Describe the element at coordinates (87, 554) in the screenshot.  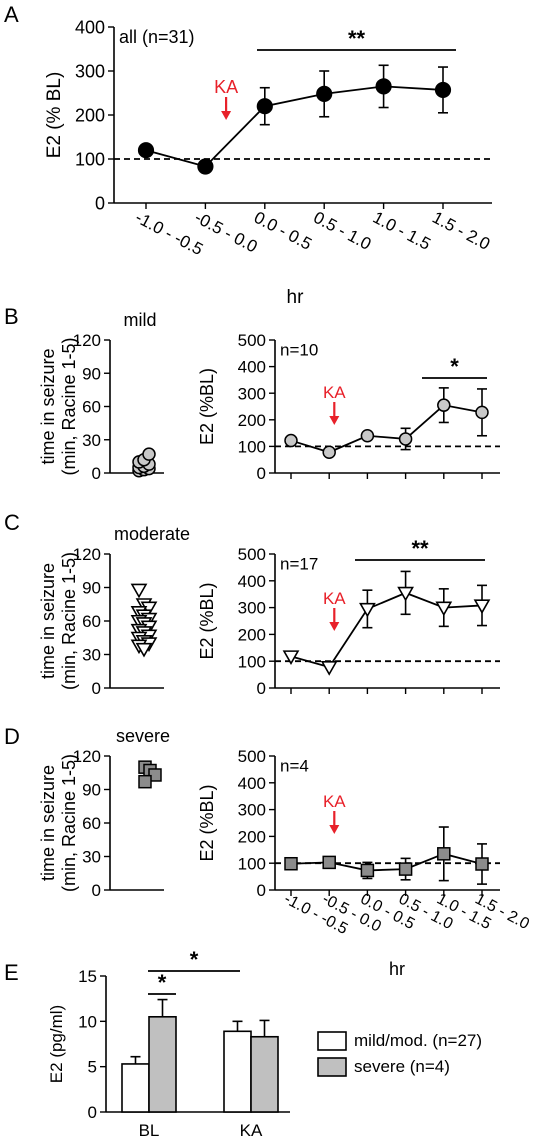
I see `y-tick-label: 120` at that location.